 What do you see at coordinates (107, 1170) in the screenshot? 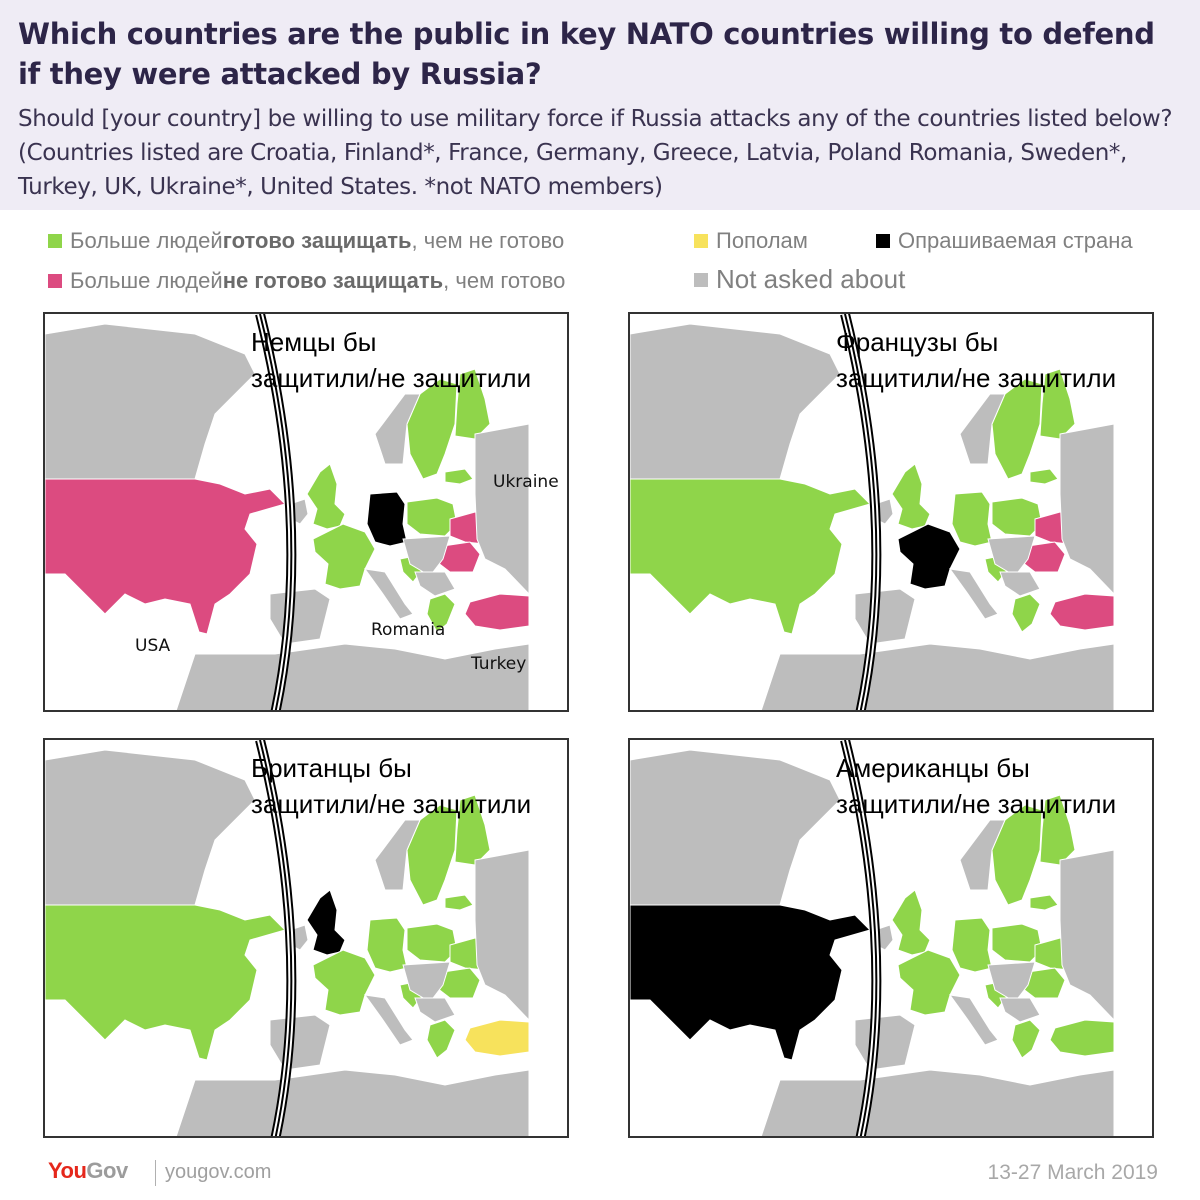
I see `logo-gov: Gov` at bounding box center [107, 1170].